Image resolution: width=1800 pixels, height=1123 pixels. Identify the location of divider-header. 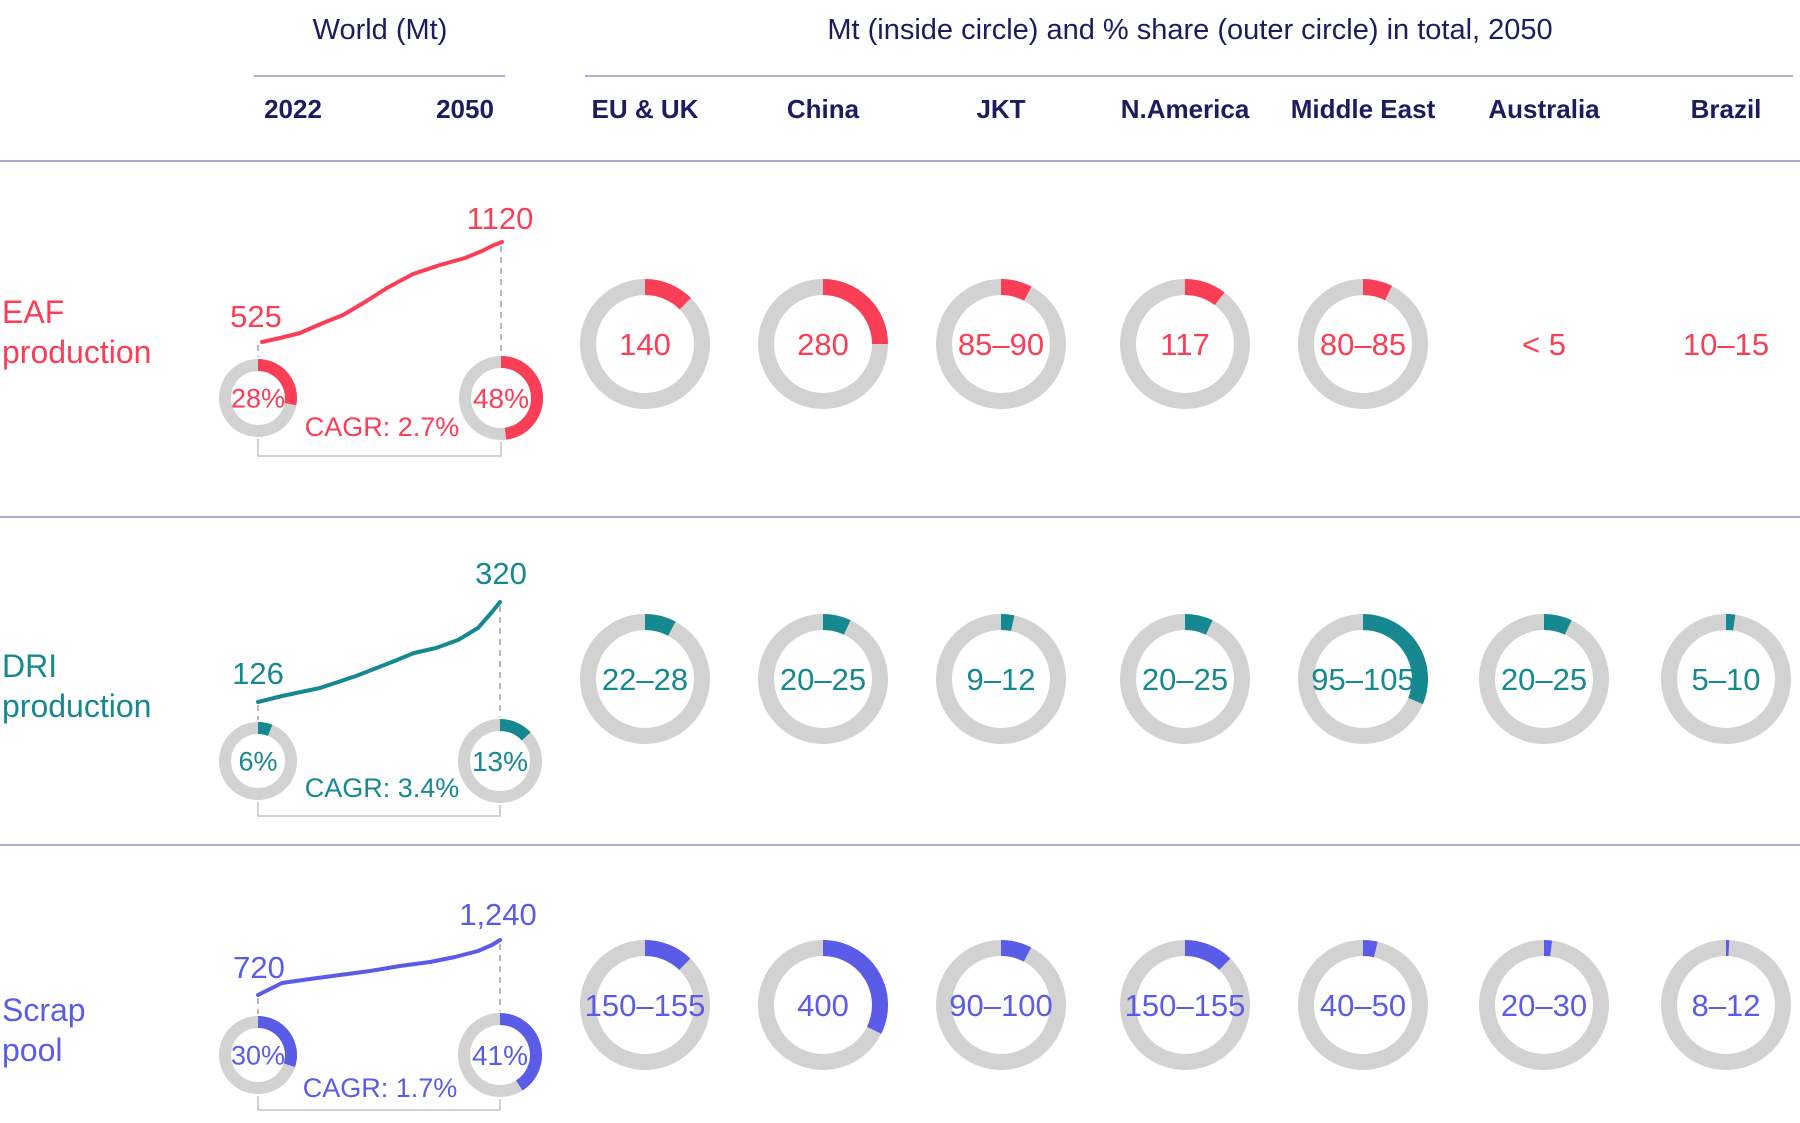
(900, 161).